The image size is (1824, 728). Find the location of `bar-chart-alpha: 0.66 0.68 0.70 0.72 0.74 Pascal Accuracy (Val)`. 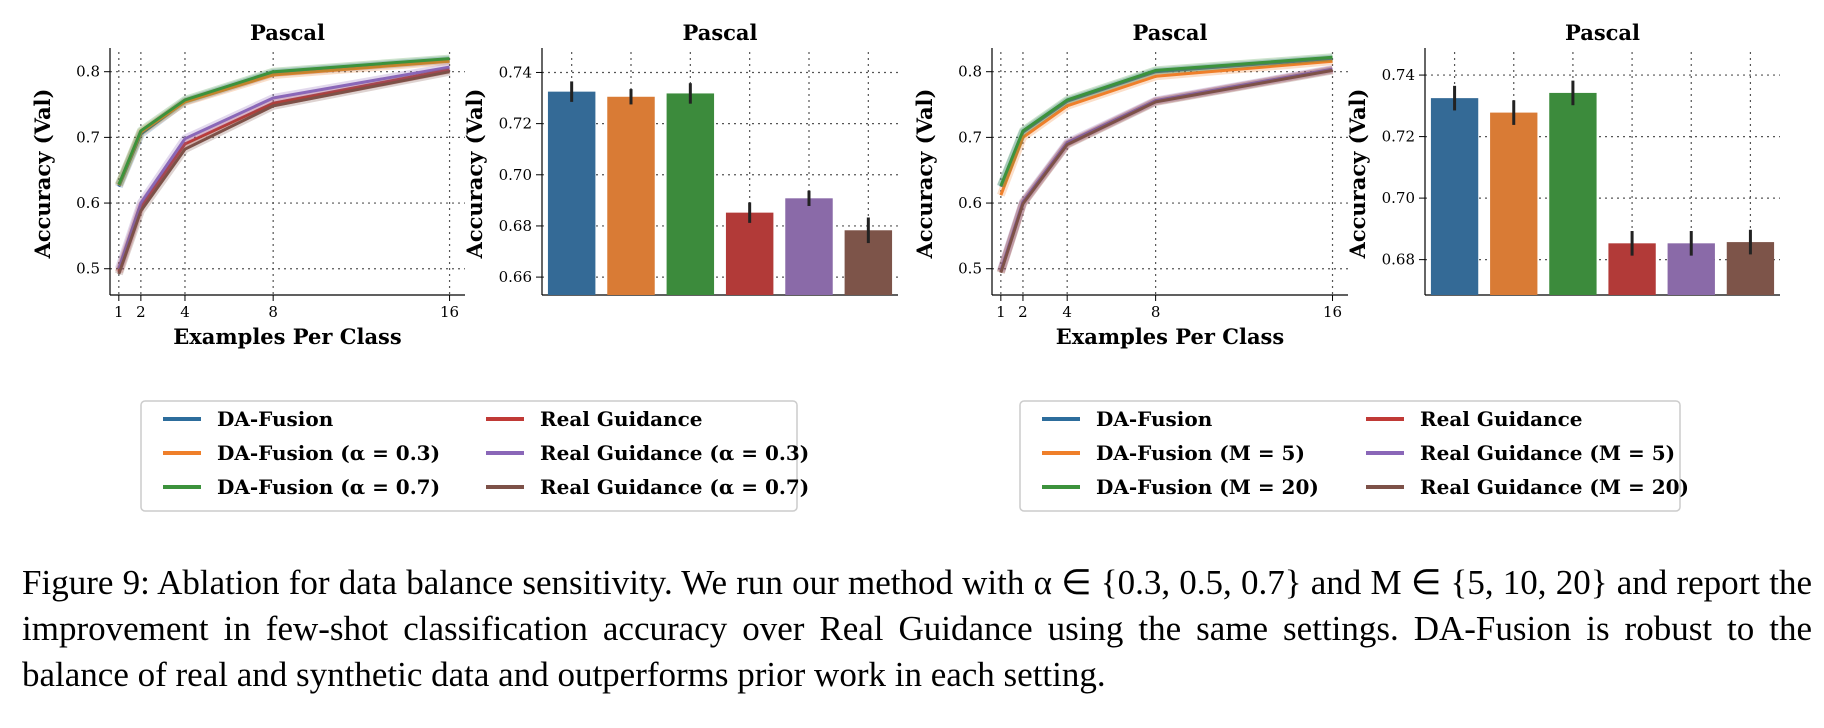

bar-chart-alpha: 0.66 0.68 0.70 0.72 0.74 Pascal Accuracy (Val) is located at coordinates (680, 158).